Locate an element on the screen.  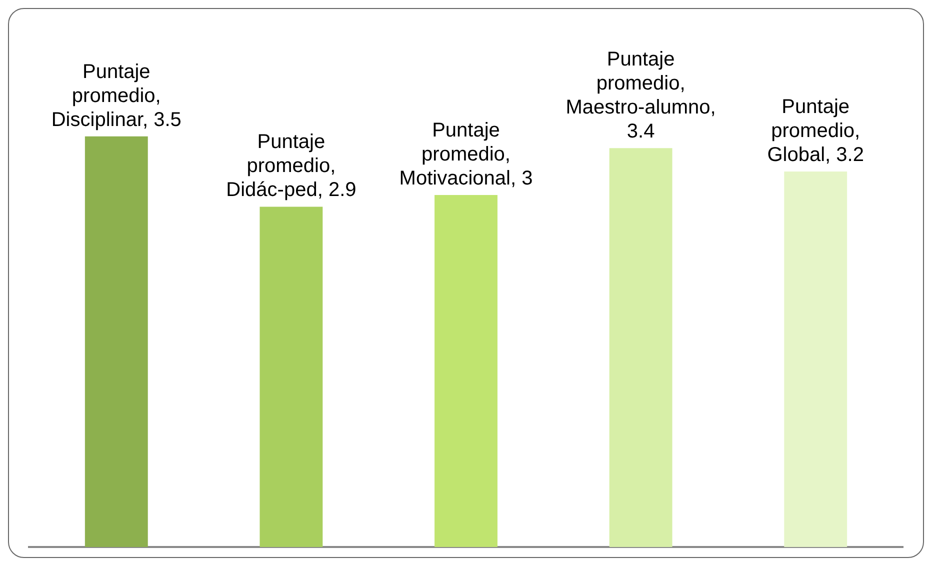
data-label: Puntaje promedio, Global, 3.2 is located at coordinates (815, 131).